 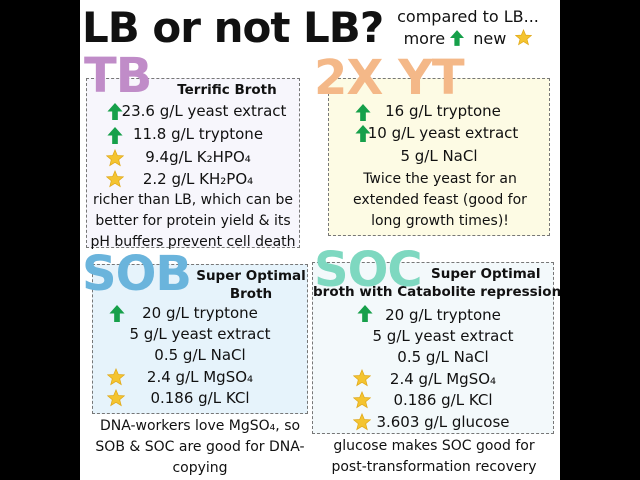 What do you see at coordinates (200, 334) in the screenshot?
I see `sob-ingredient: 5 g/L yeast extract` at bounding box center [200, 334].